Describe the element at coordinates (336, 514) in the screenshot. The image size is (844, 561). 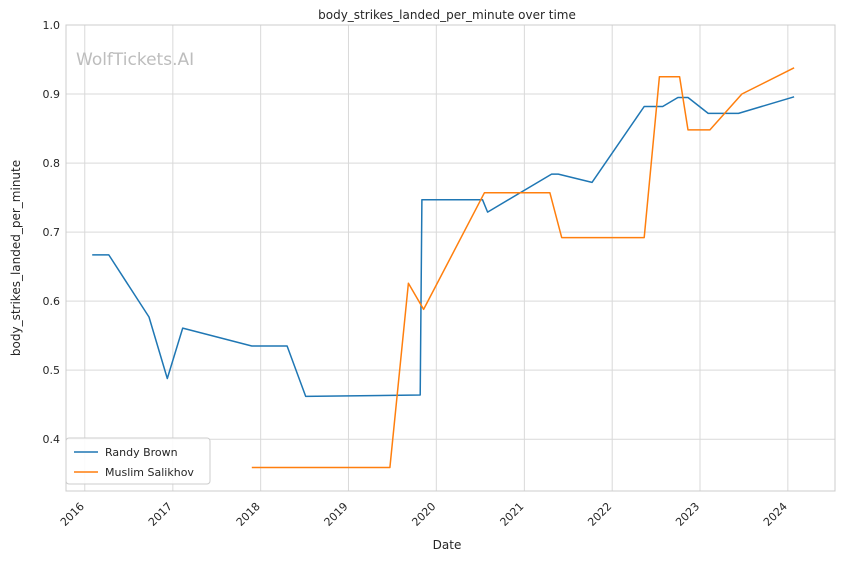
I see `x-tick-label: 2019` at that location.